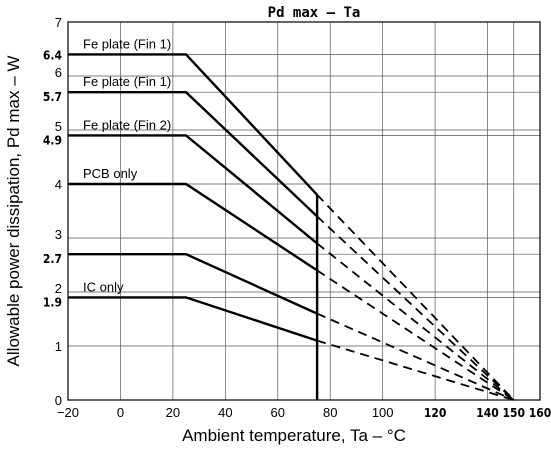 The width and height of the screenshot is (551, 449). I want to click on y-tick-label: 5, so click(58, 126).